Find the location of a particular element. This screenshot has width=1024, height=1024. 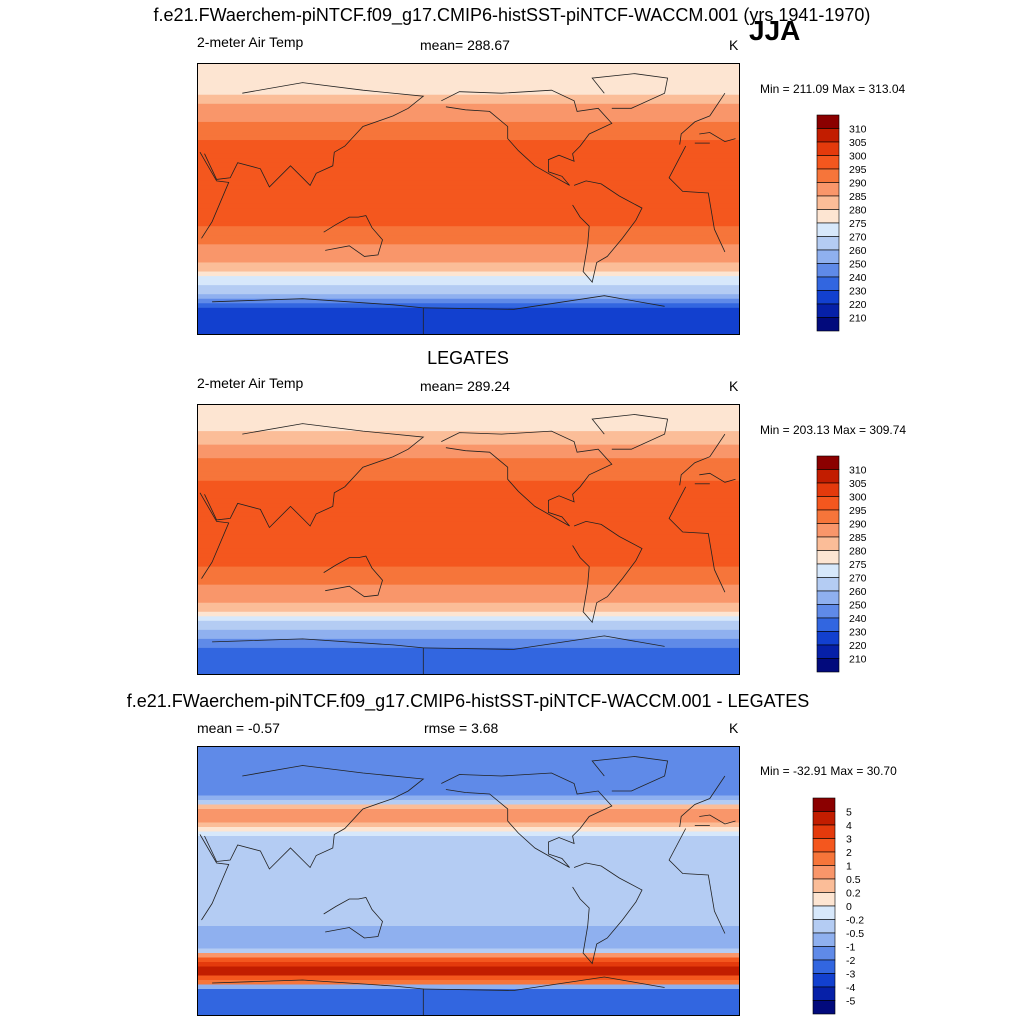

panel1-mean-label: mean= 288.67 is located at coordinates (465, 45).